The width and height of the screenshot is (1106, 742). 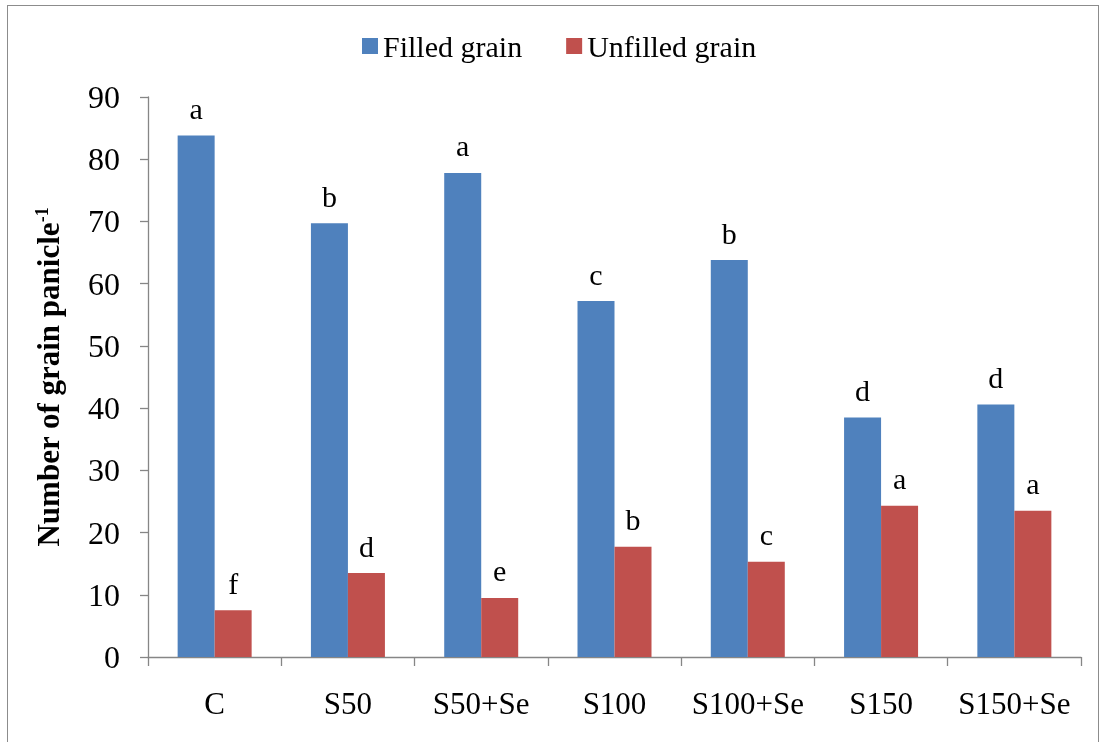 I want to click on x-tick-label: S50, so click(x=348, y=703).